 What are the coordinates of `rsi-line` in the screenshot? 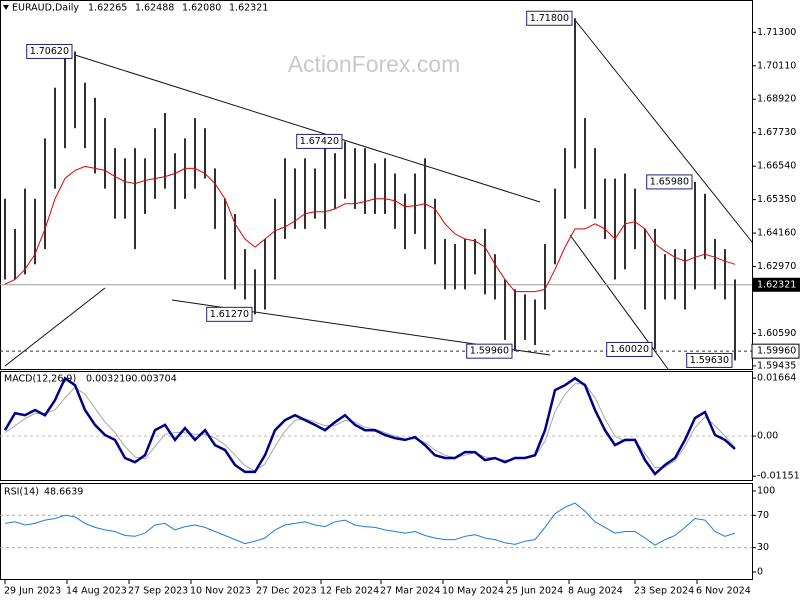 It's located at (370, 524).